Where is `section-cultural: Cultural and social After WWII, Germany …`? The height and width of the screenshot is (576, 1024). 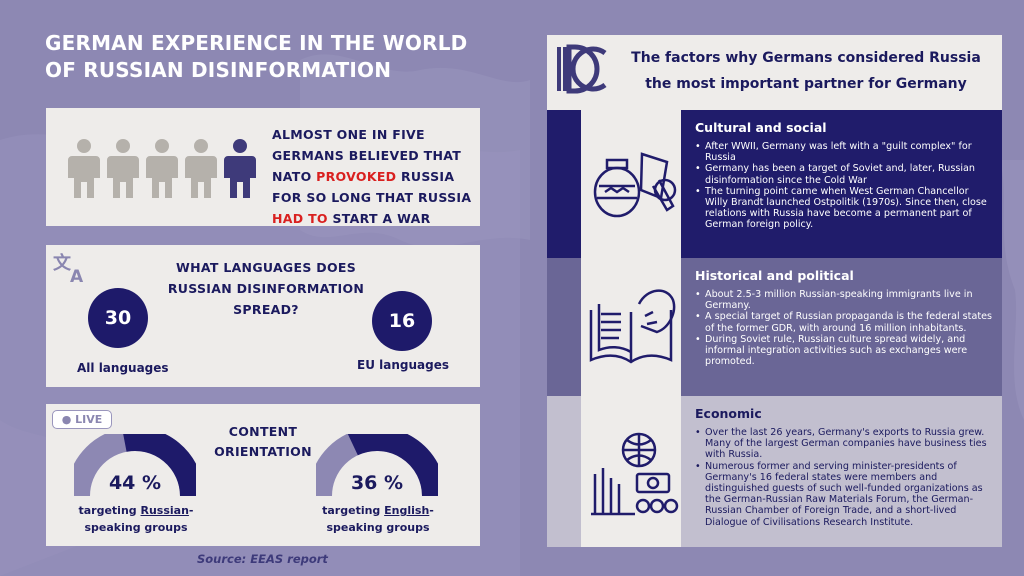 section-cultural: Cultural and social After WWII, Germany … is located at coordinates (774, 184).